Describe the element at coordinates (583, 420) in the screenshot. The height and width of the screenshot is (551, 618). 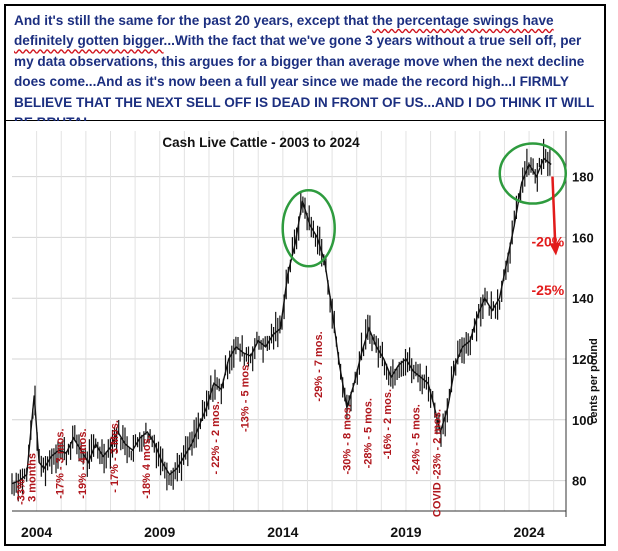
I see `y-tick-label: 100` at that location.